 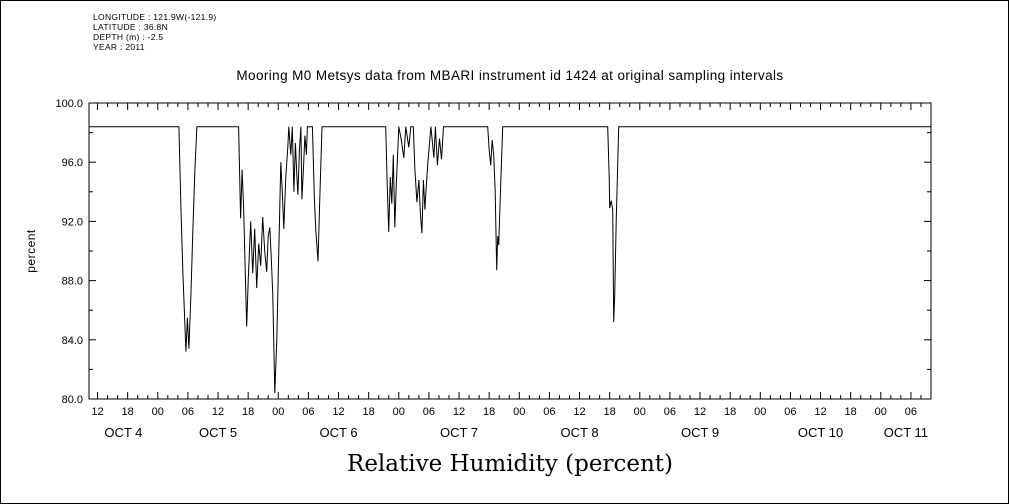 What do you see at coordinates (218, 432) in the screenshot?
I see `x-date-label: OCT 5` at bounding box center [218, 432].